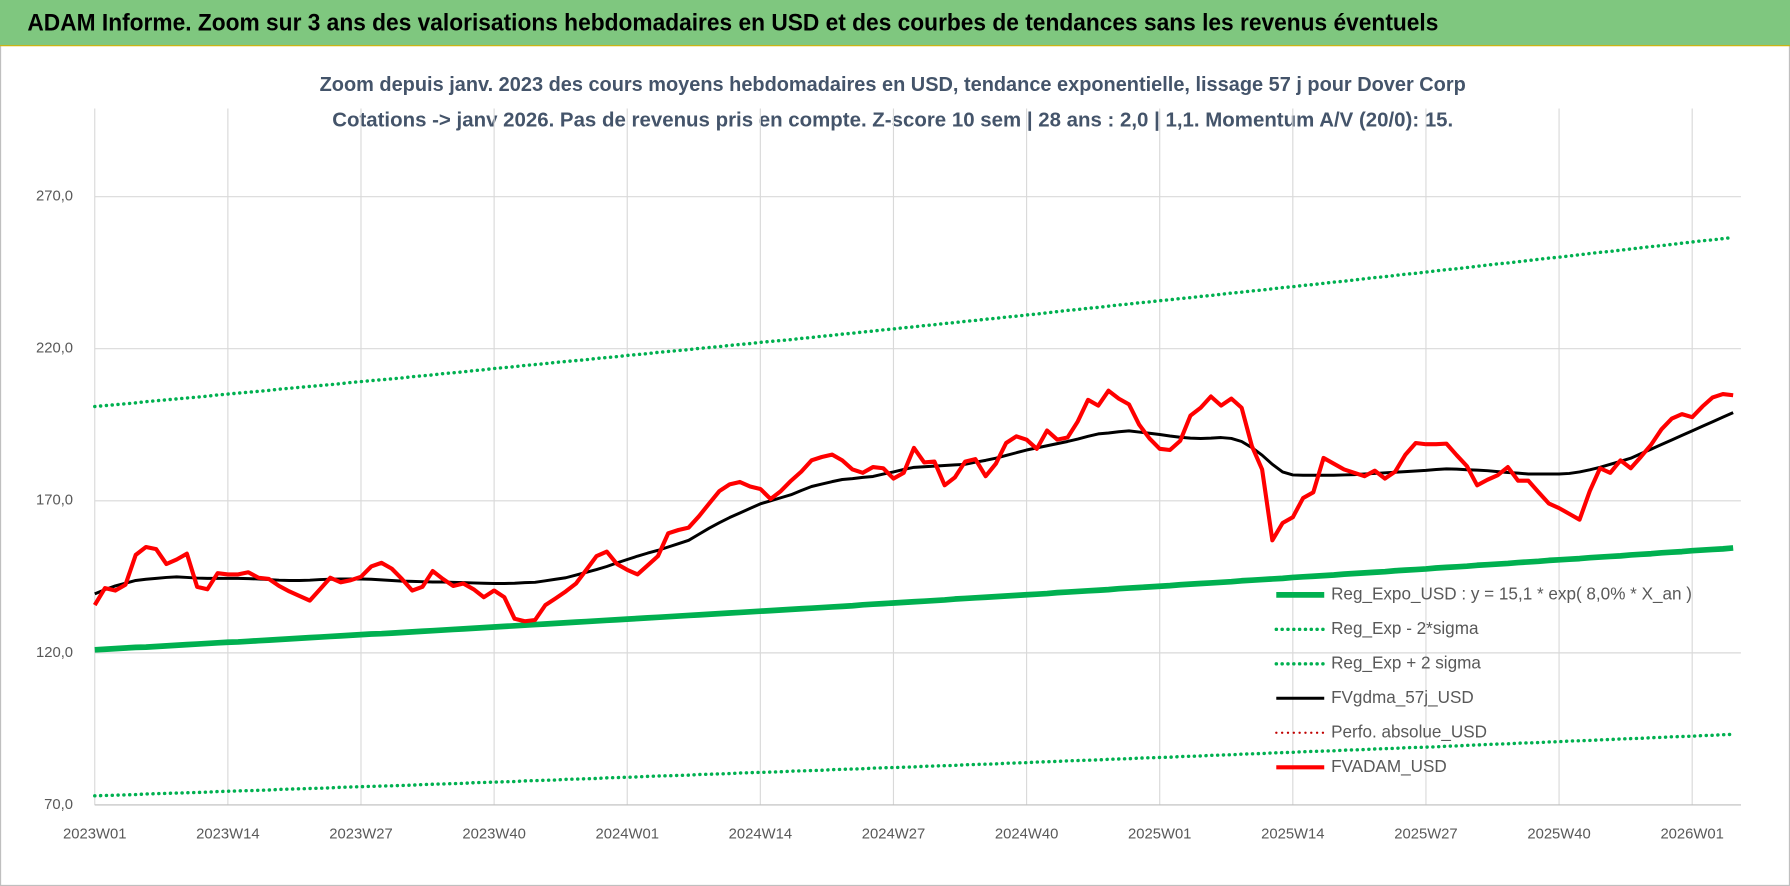 The height and width of the screenshot is (886, 1790). Describe the element at coordinates (54, 349) in the screenshot. I see `y-tick-label: 220,0` at that location.